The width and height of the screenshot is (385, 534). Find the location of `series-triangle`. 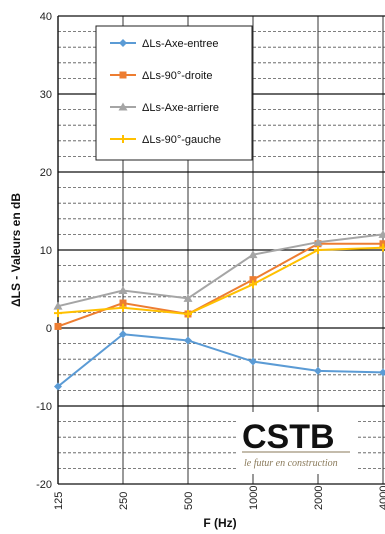

series-triangle is located at coordinates (219, 269).